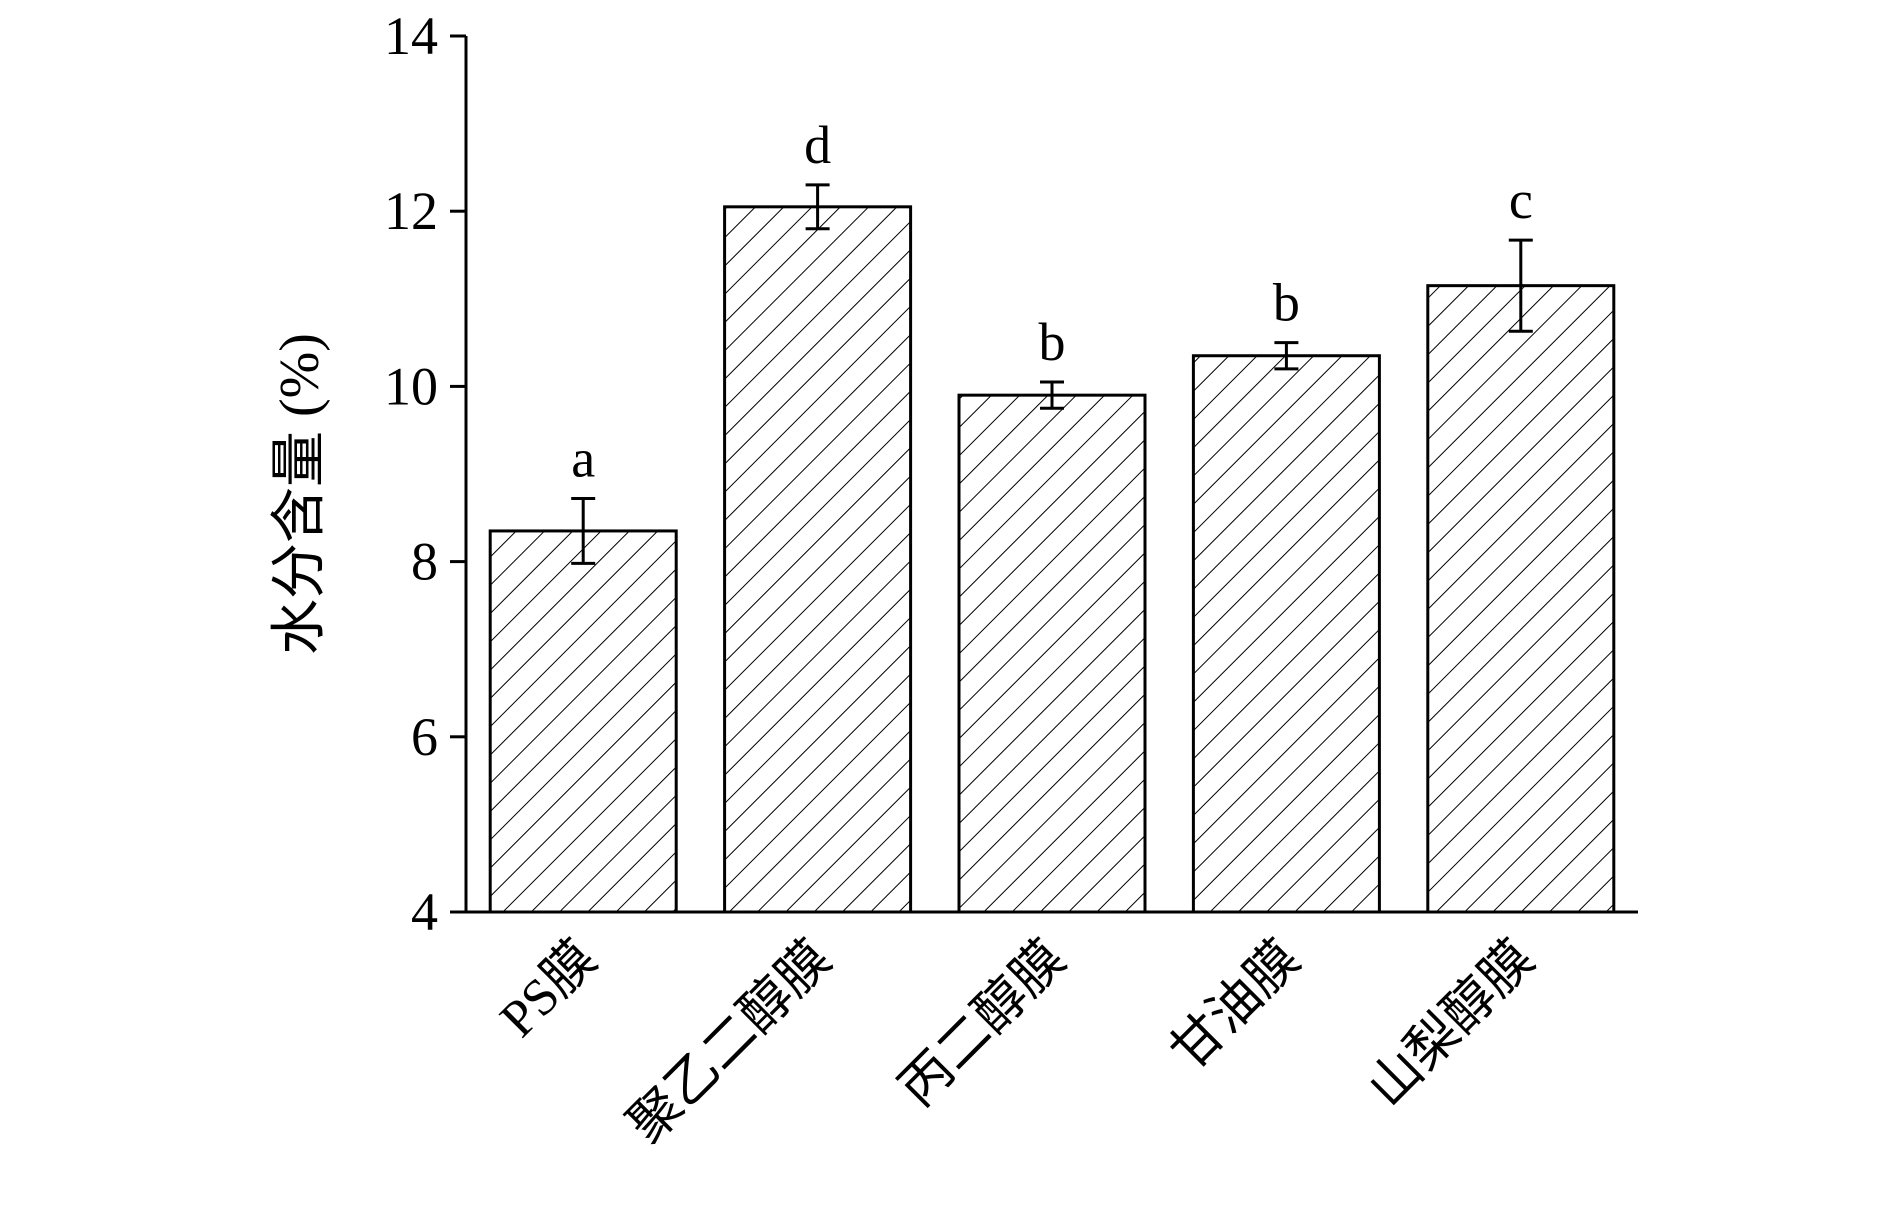  I want to click on x-category-label: 甘油膜, so click(1235, 1005).